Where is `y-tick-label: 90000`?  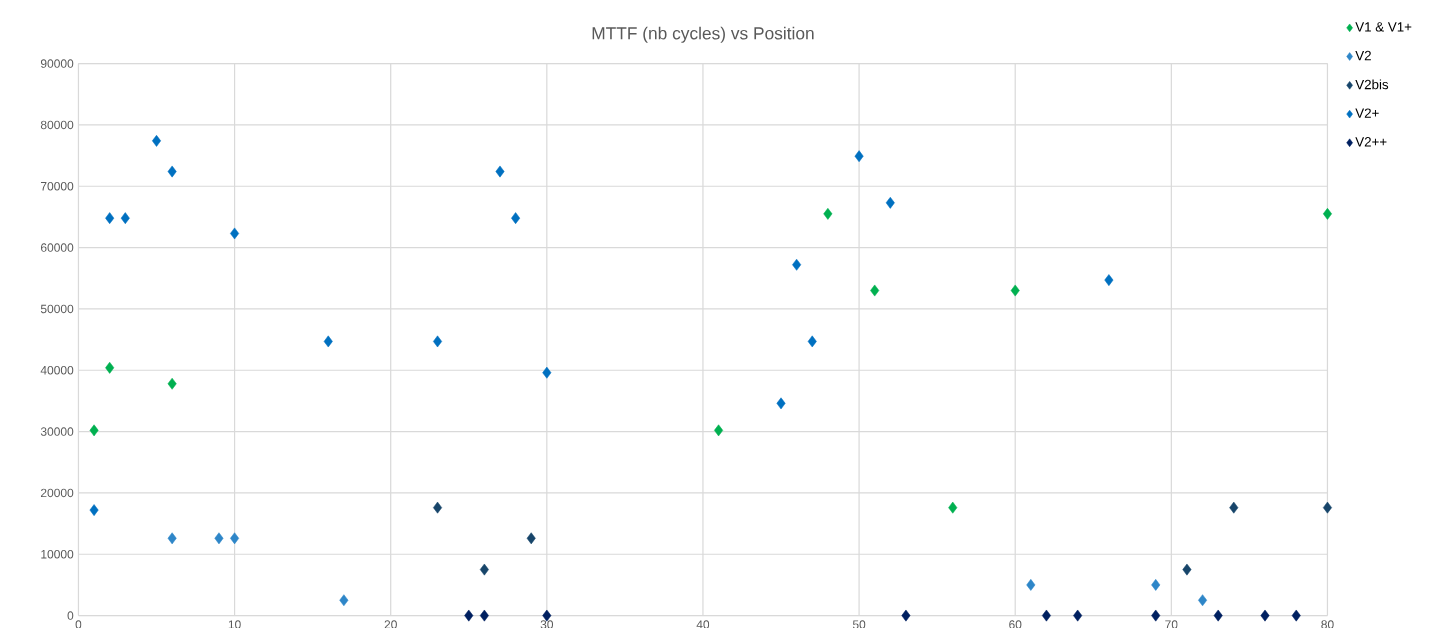 y-tick-label: 90000 is located at coordinates (57, 63).